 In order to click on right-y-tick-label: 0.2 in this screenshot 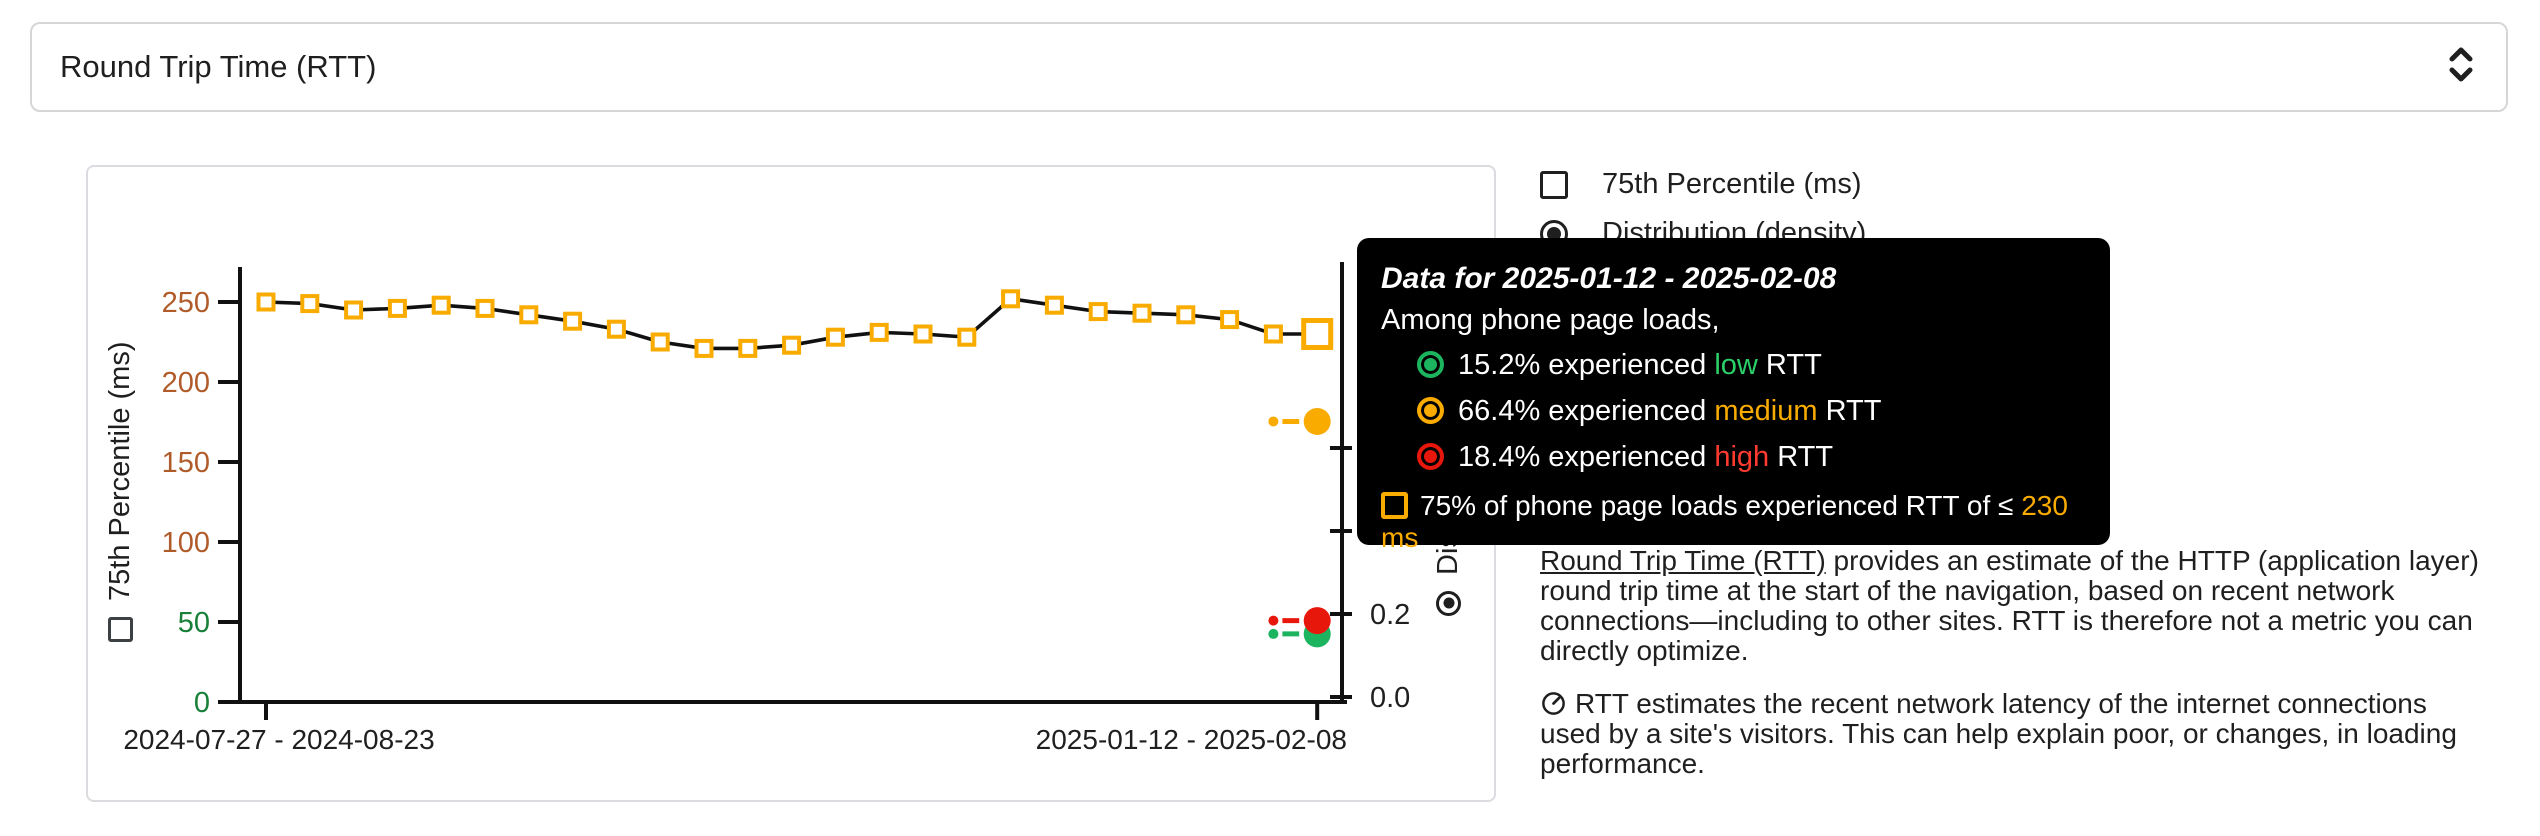, I will do `click(1390, 615)`.